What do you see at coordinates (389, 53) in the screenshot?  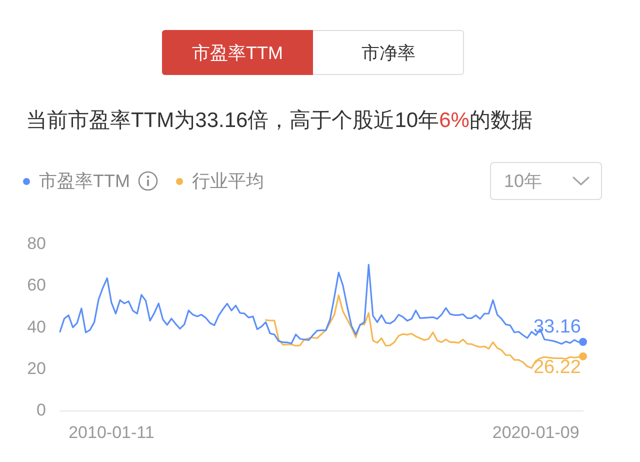 I see `text: 市净率` at bounding box center [389, 53].